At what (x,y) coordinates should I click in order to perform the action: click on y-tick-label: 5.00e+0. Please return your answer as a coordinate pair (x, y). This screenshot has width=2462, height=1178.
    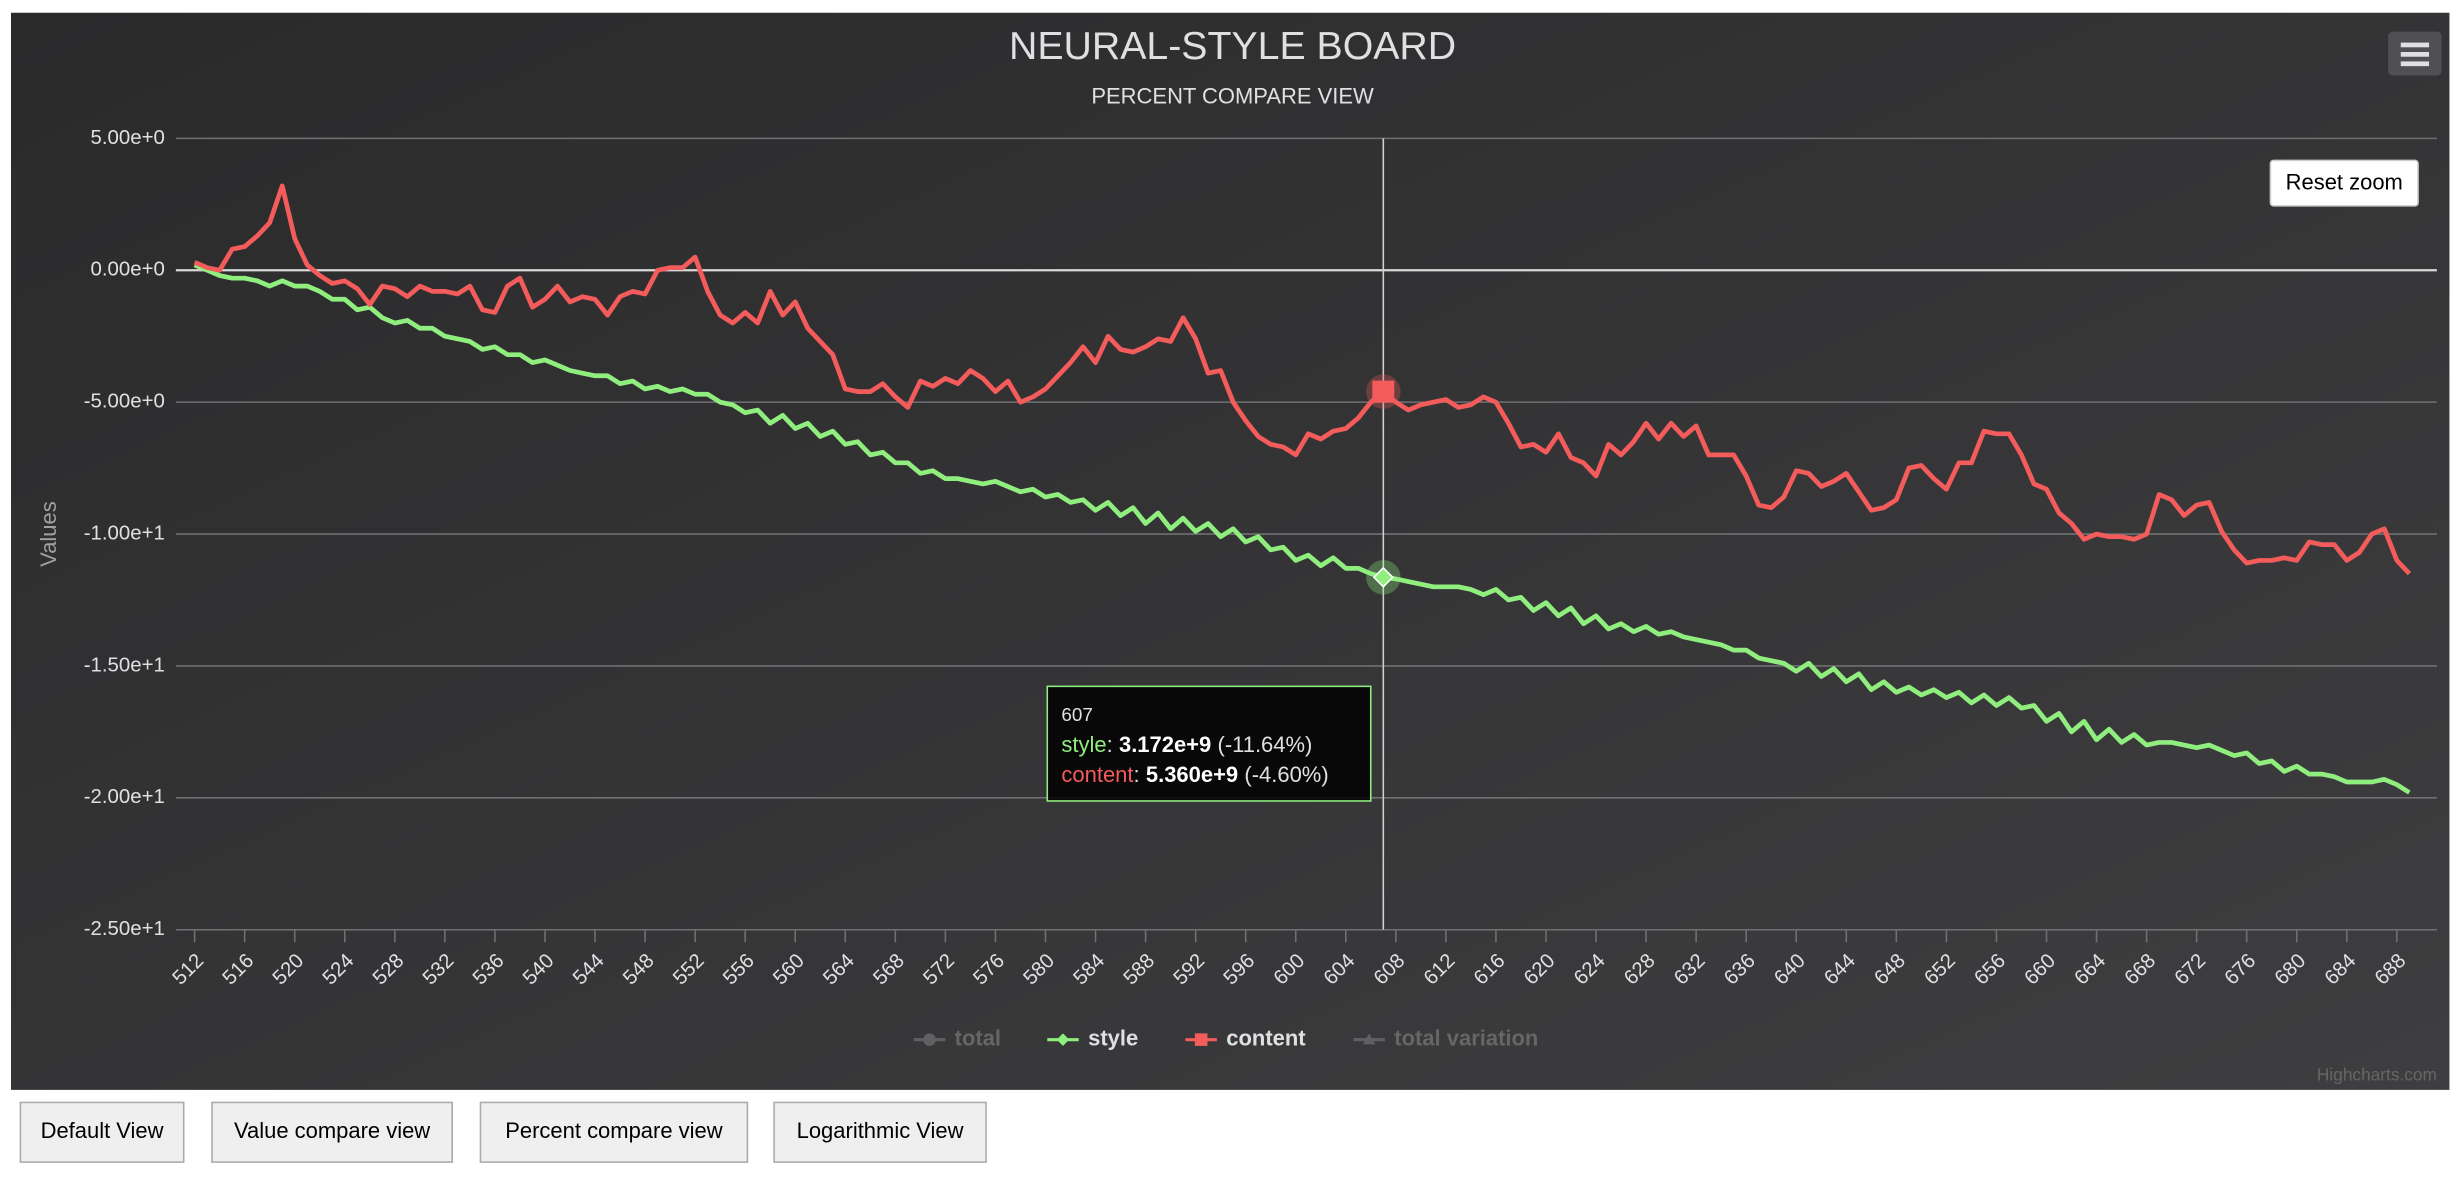
    Looking at the image, I should click on (128, 138).